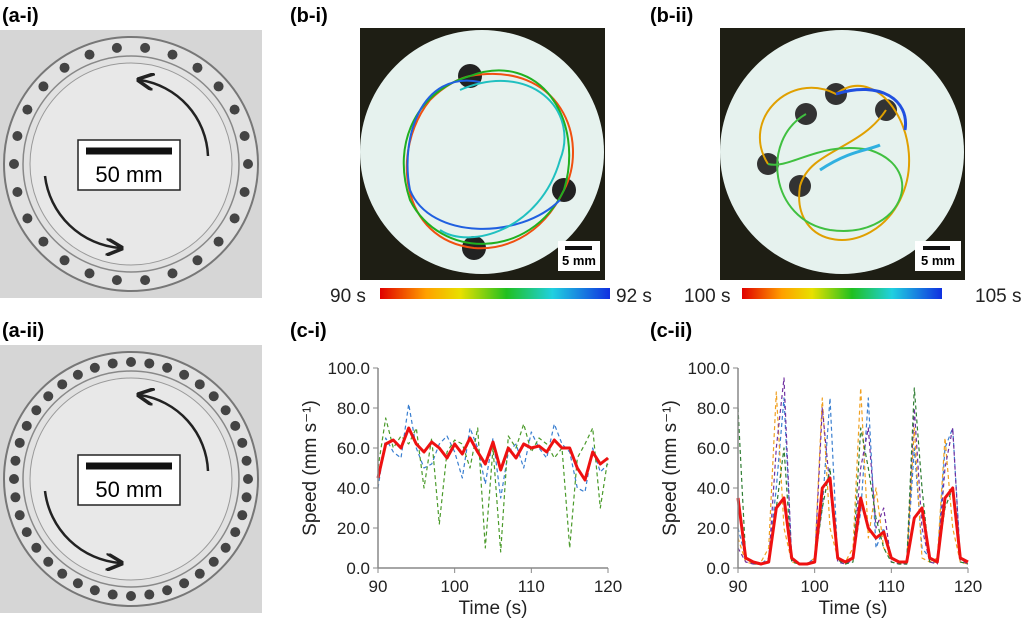 The width and height of the screenshot is (1029, 631). Describe the element at coordinates (20, 16) in the screenshot. I see `panel-label: (a-i)` at that location.